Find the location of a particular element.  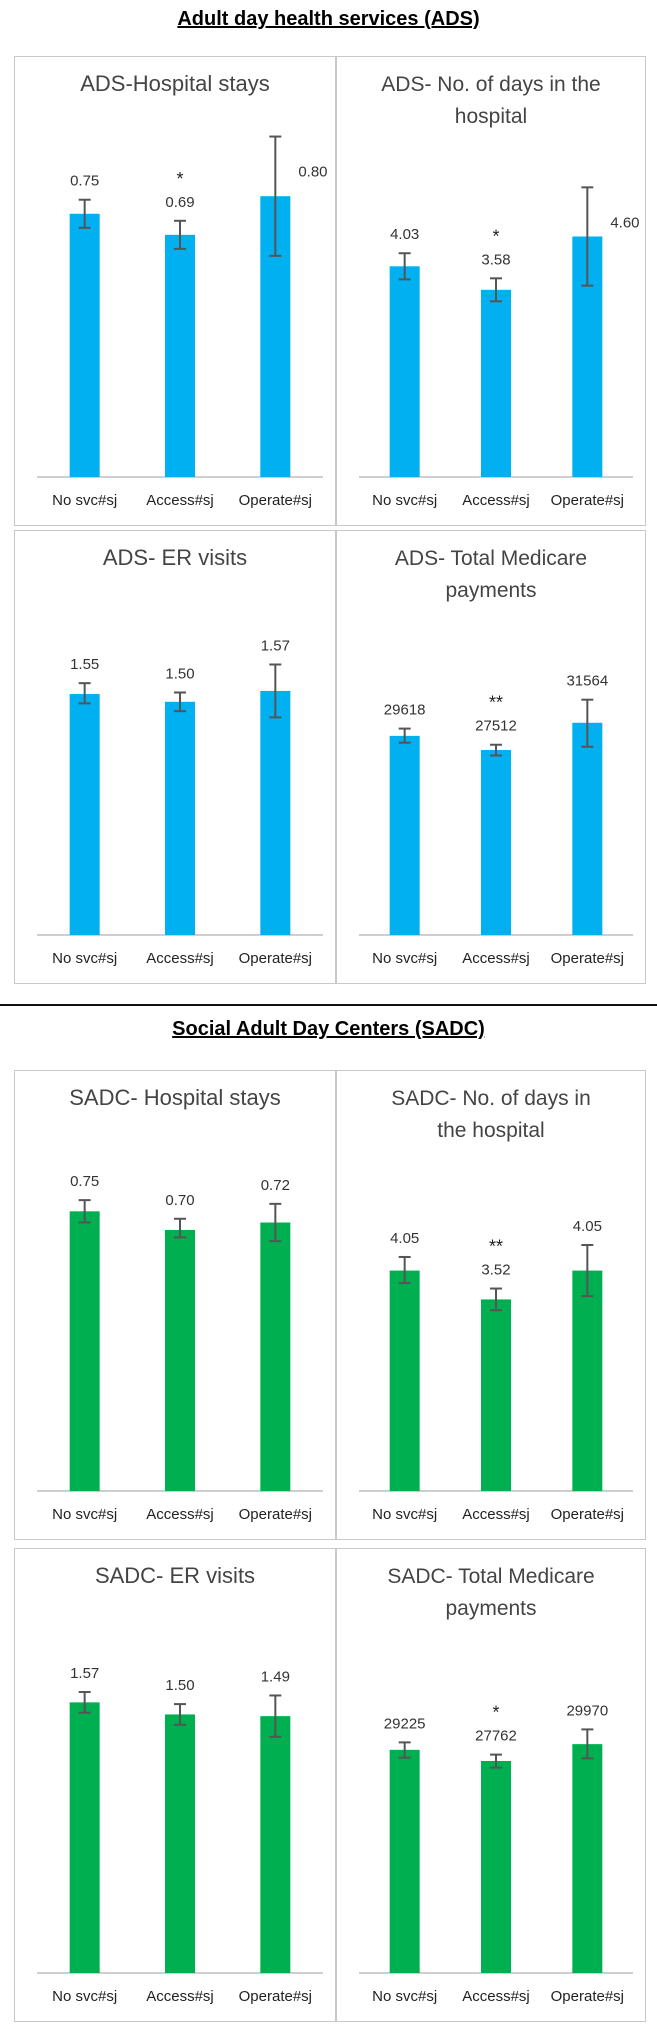

data-label: 4.60 is located at coordinates (624, 222).